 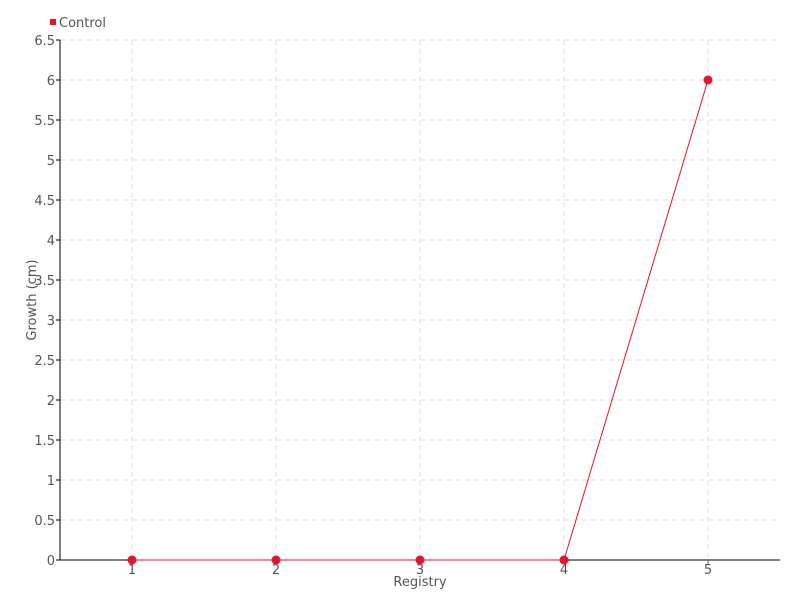 What do you see at coordinates (44, 441) in the screenshot?
I see `y-tick-label: 1.5` at bounding box center [44, 441].